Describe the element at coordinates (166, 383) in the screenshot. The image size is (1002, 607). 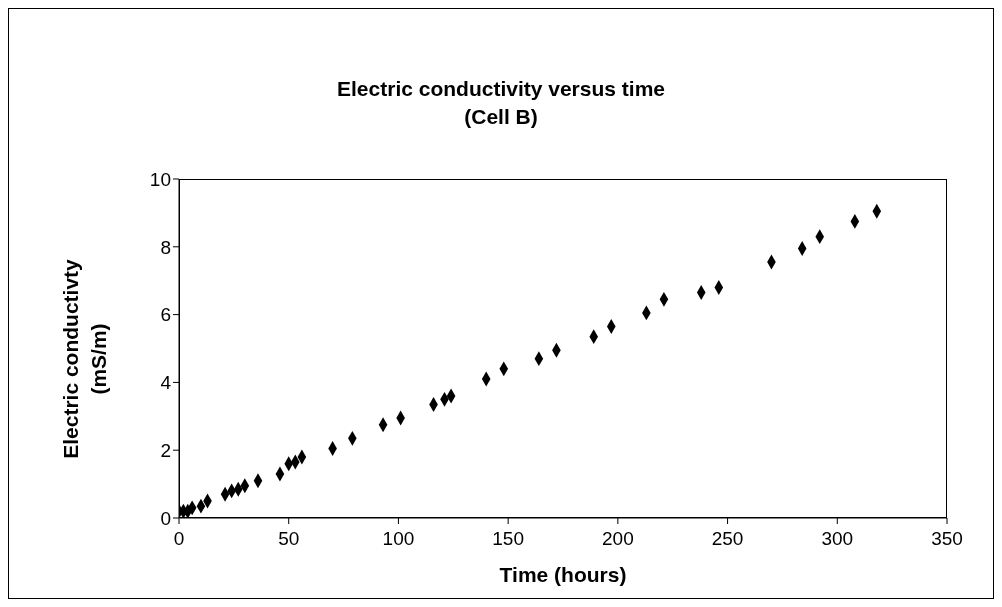
I see `y-tick-label: 4` at that location.